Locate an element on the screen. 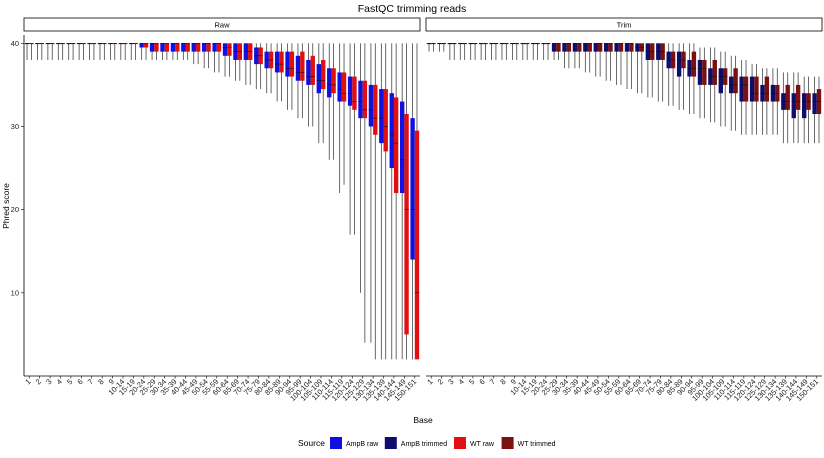 This screenshot has width=824, height=458. y-tick-label-10: 10 is located at coordinates (15, 292).